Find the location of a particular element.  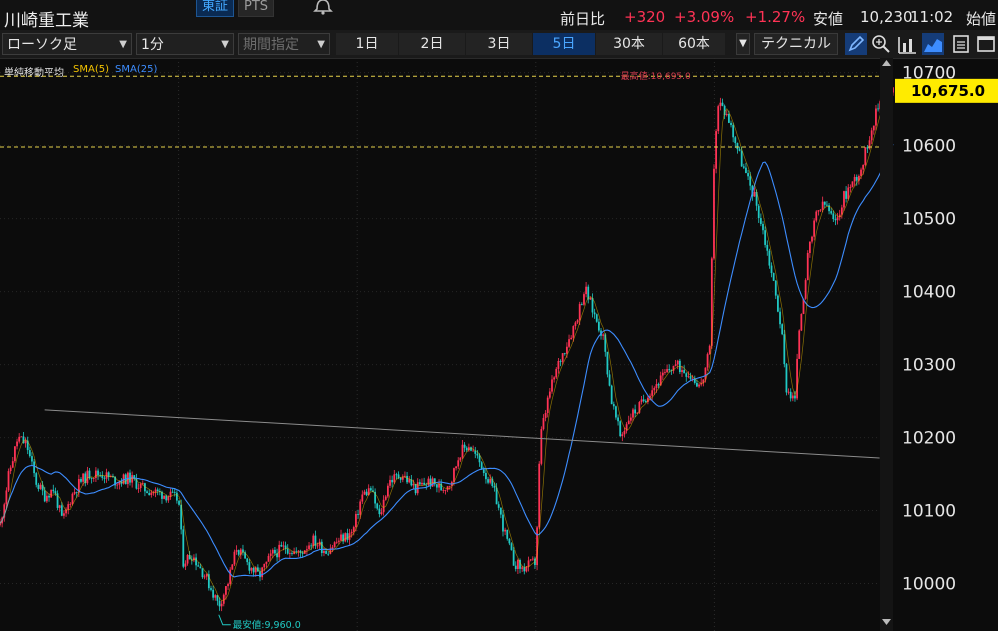

interval-select: 1分 ▼ is located at coordinates (185, 44).